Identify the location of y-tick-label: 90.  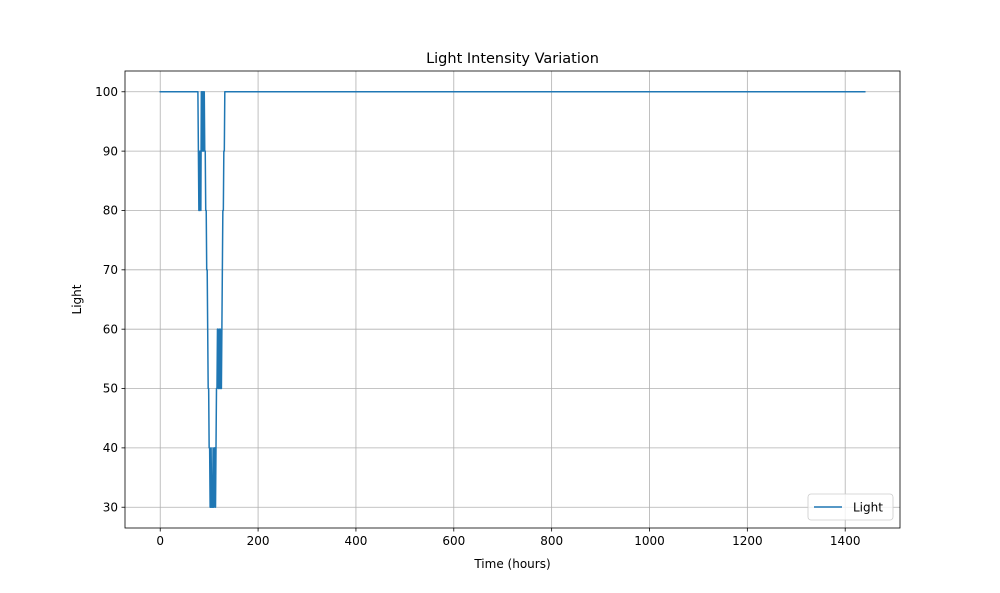
(110, 151).